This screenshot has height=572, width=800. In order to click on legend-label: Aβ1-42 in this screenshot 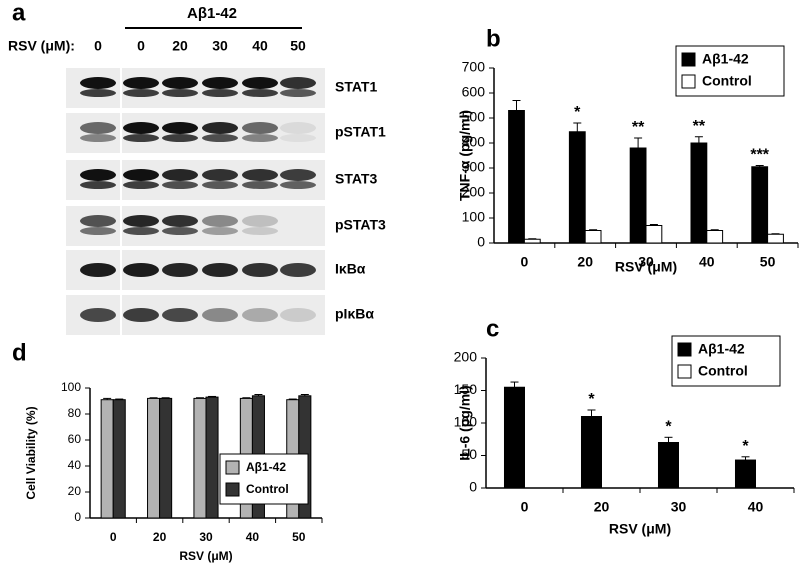, I will do `click(725, 59)`.